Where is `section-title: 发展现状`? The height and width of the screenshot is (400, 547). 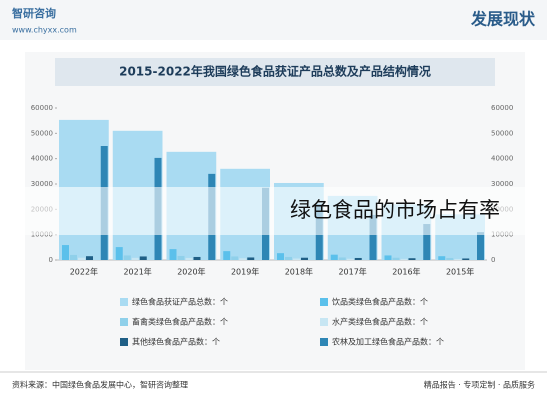
section-title: 发展现状 is located at coordinates (503, 19).